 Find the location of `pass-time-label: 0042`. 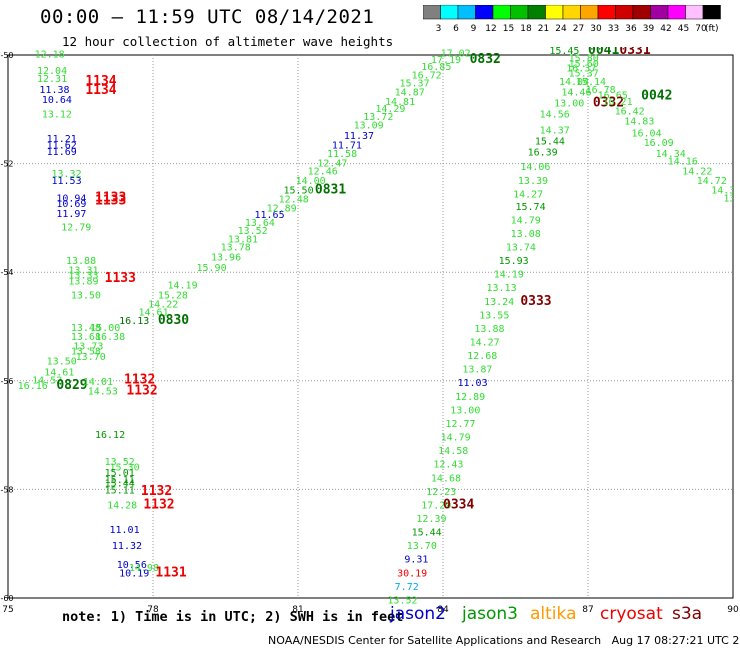

pass-time-label: 0042 is located at coordinates (656, 96).